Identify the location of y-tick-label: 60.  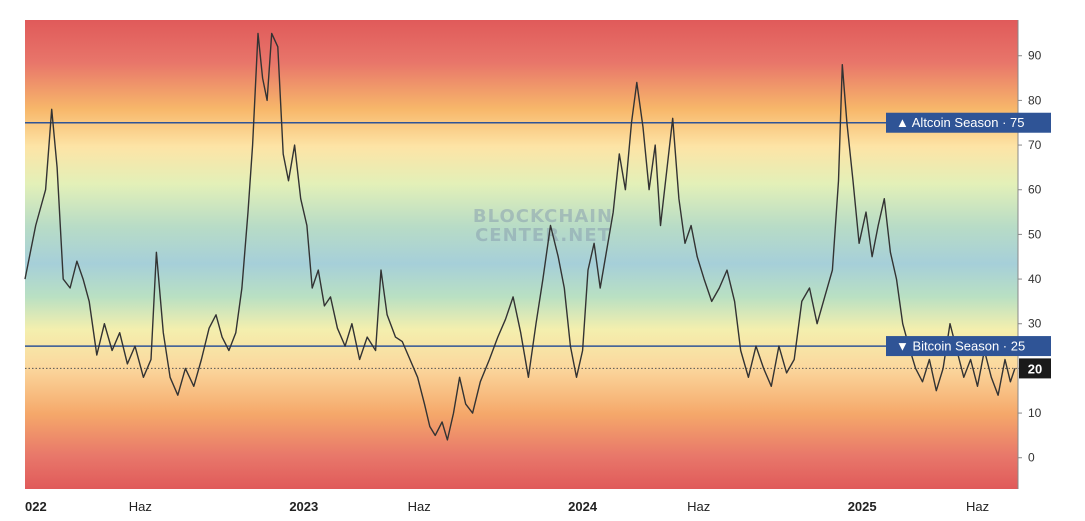
(1035, 190).